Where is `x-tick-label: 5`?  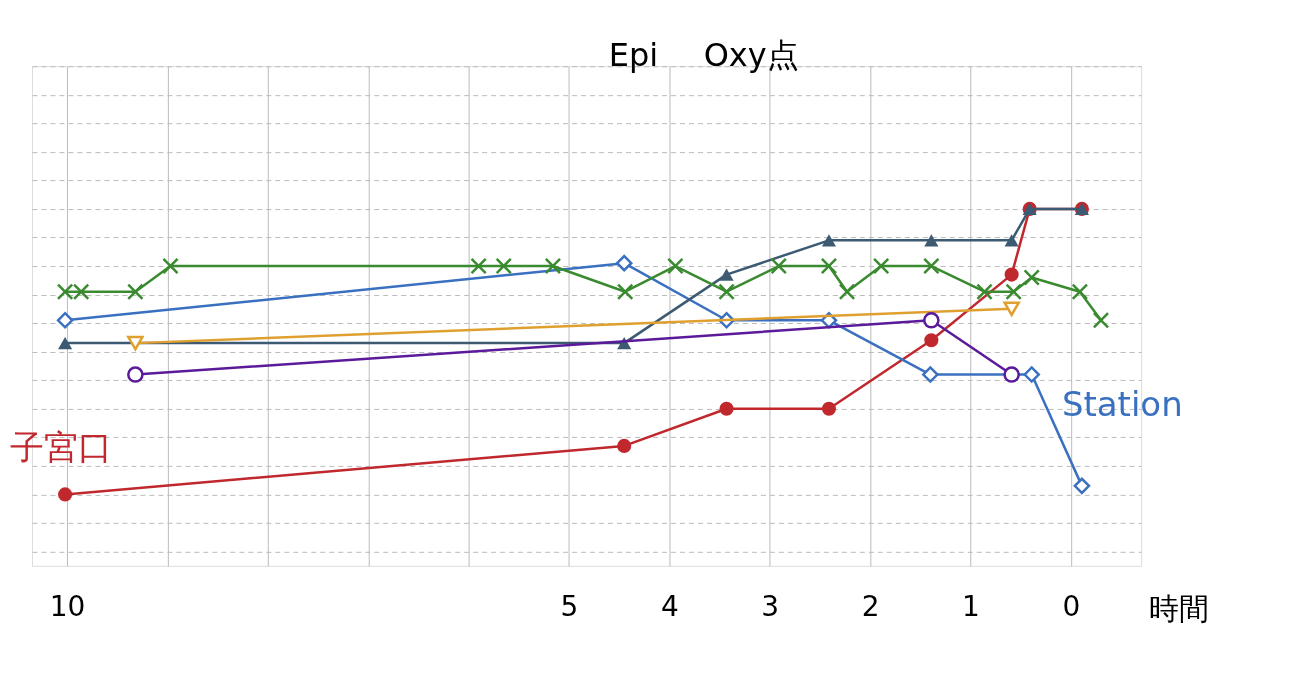 x-tick-label: 5 is located at coordinates (569, 607).